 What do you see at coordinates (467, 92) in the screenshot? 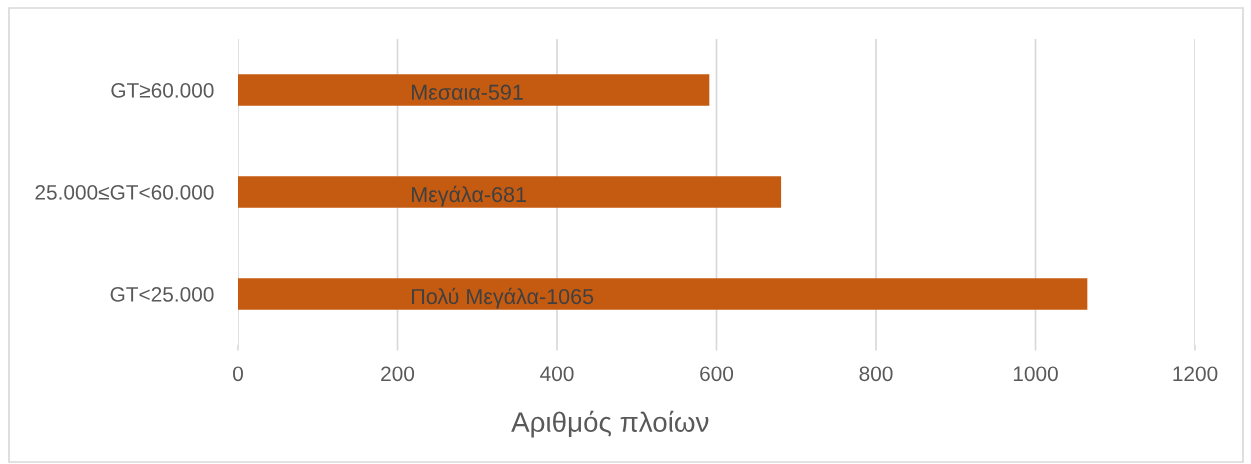
I see `data-label: Μεσαια-591` at bounding box center [467, 92].